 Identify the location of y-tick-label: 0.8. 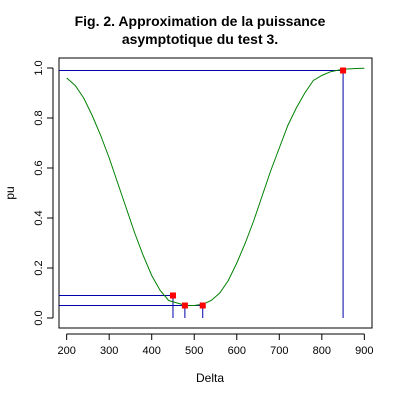
(39, 117).